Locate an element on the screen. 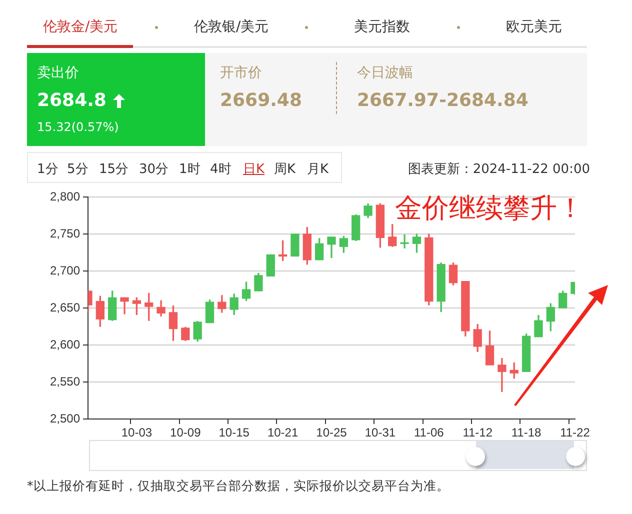  text: 开市价 is located at coordinates (241, 73).